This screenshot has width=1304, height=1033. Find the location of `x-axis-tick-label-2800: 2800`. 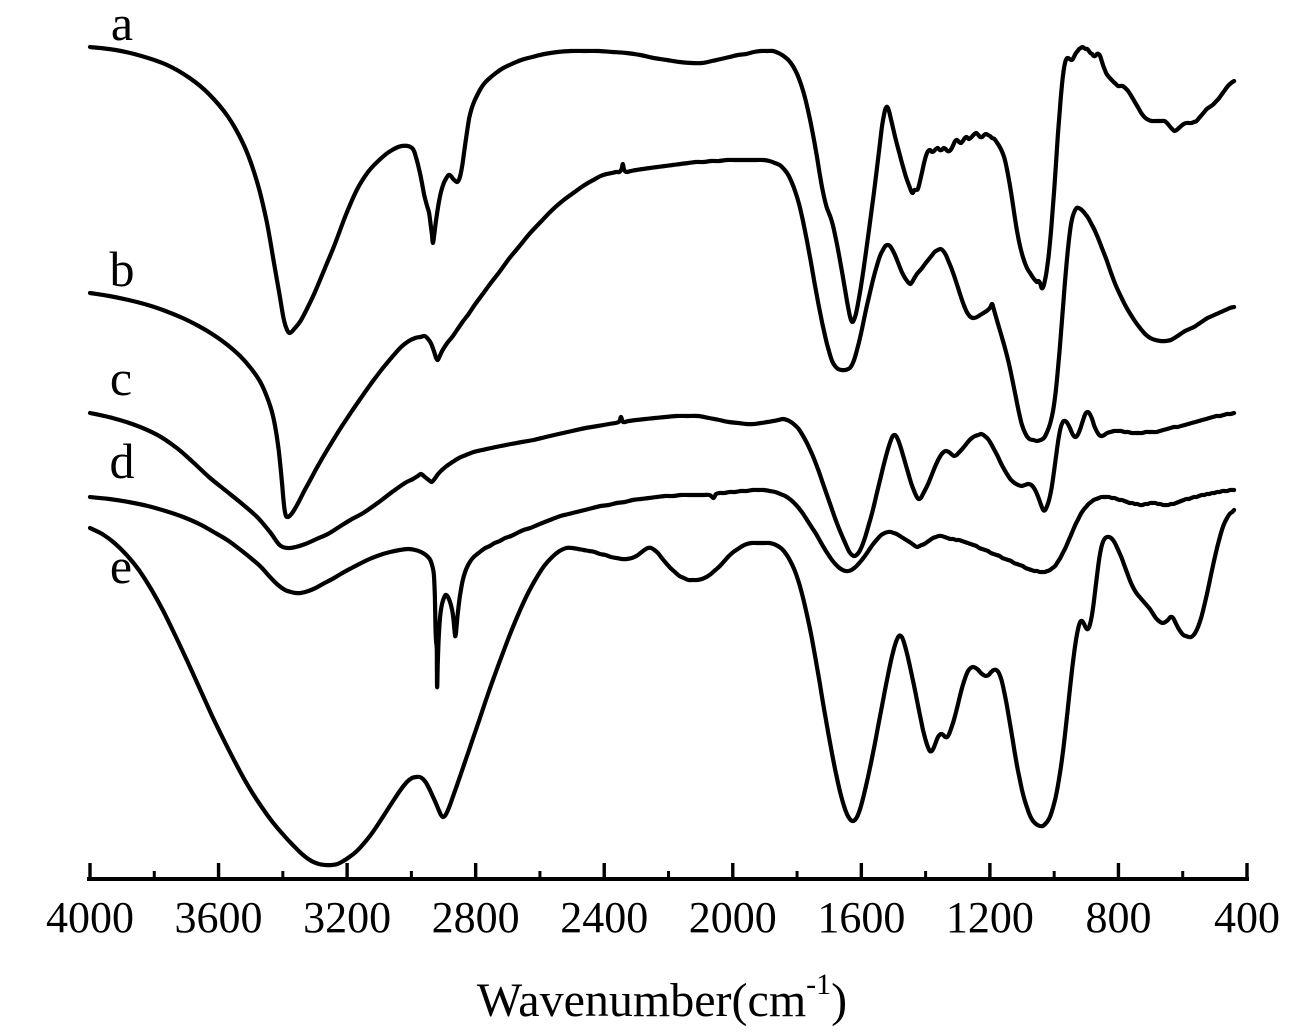

x-axis-tick-label-2800: 2800 is located at coordinates (476, 917).